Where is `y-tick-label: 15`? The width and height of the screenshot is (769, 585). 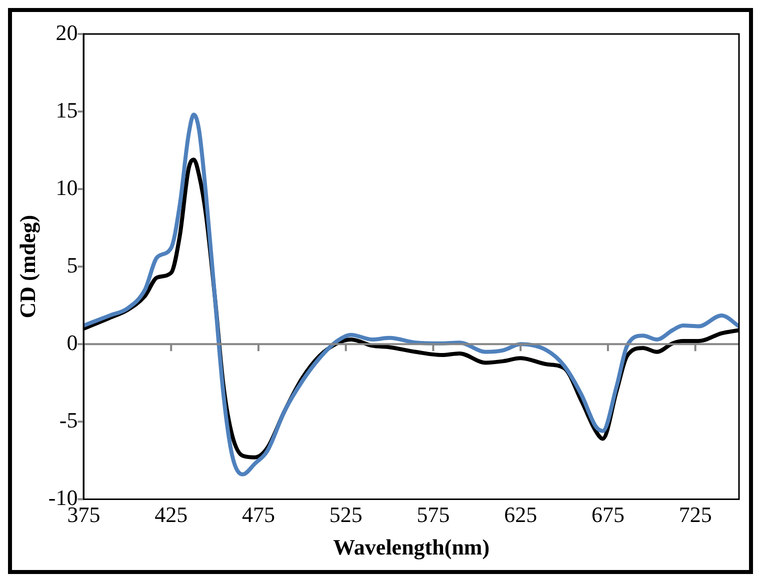 y-tick-label: 15 is located at coordinates (67, 109).